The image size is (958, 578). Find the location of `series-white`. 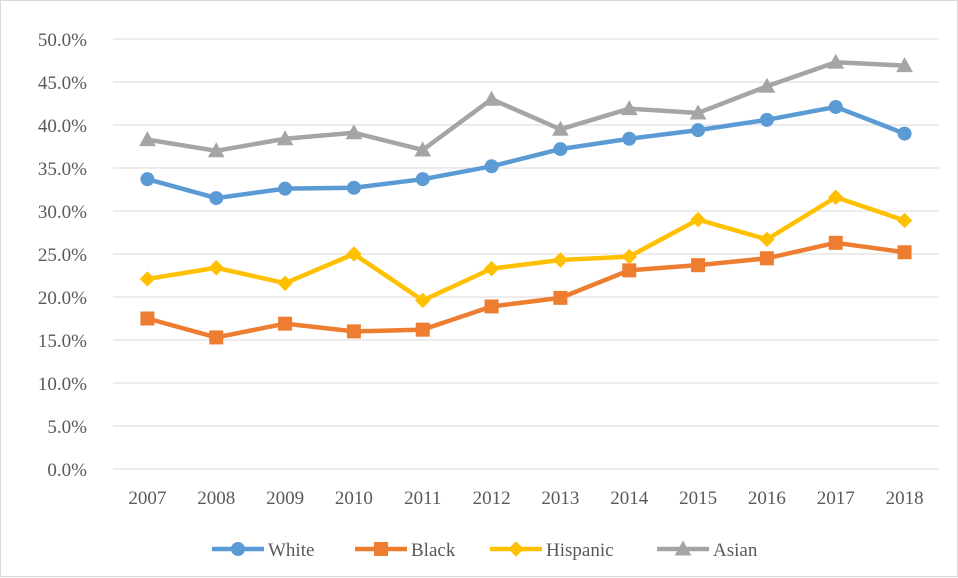

series-white is located at coordinates (526, 152).